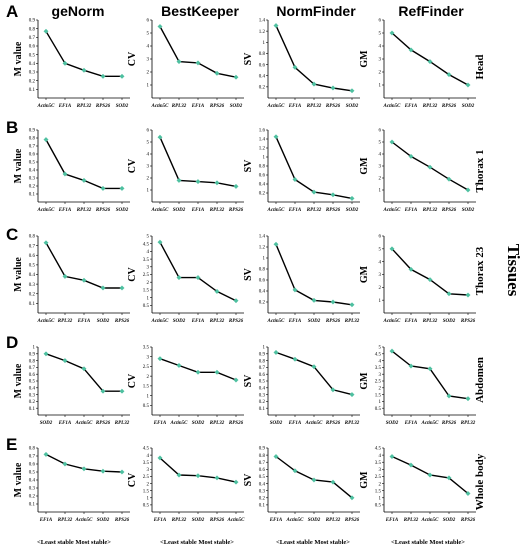  Describe the element at coordinates (316, 11) in the screenshot. I see `column-title-normfinder: NormFinder` at that location.